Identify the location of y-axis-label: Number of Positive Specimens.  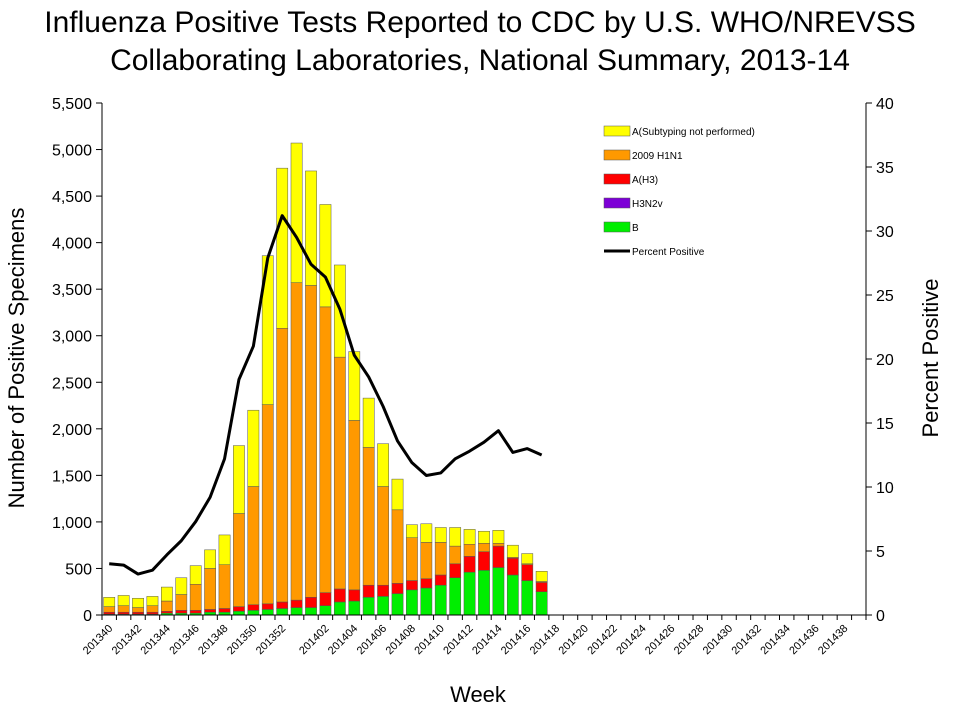
(16, 358).